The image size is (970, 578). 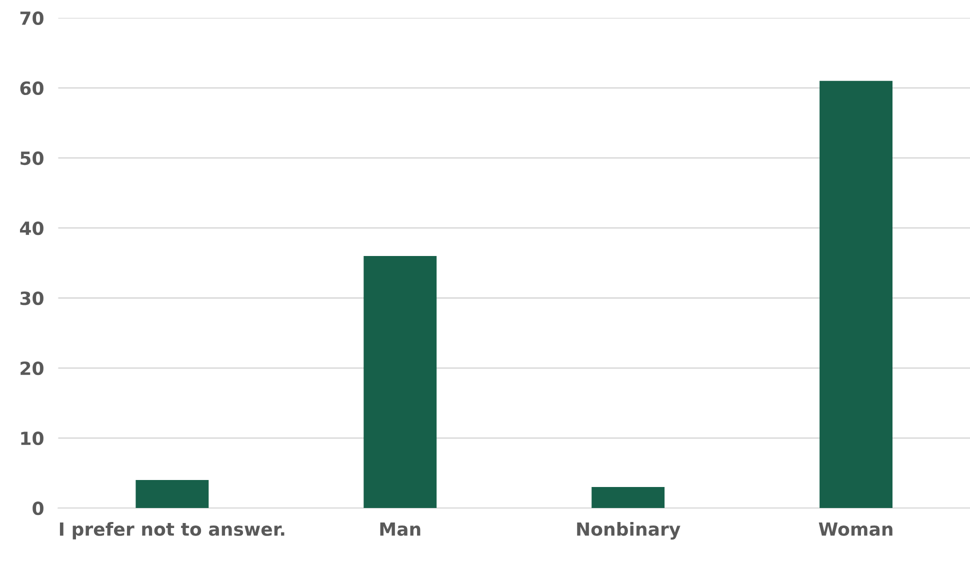 I want to click on x-tick-label: Nonbinary, so click(x=628, y=531).